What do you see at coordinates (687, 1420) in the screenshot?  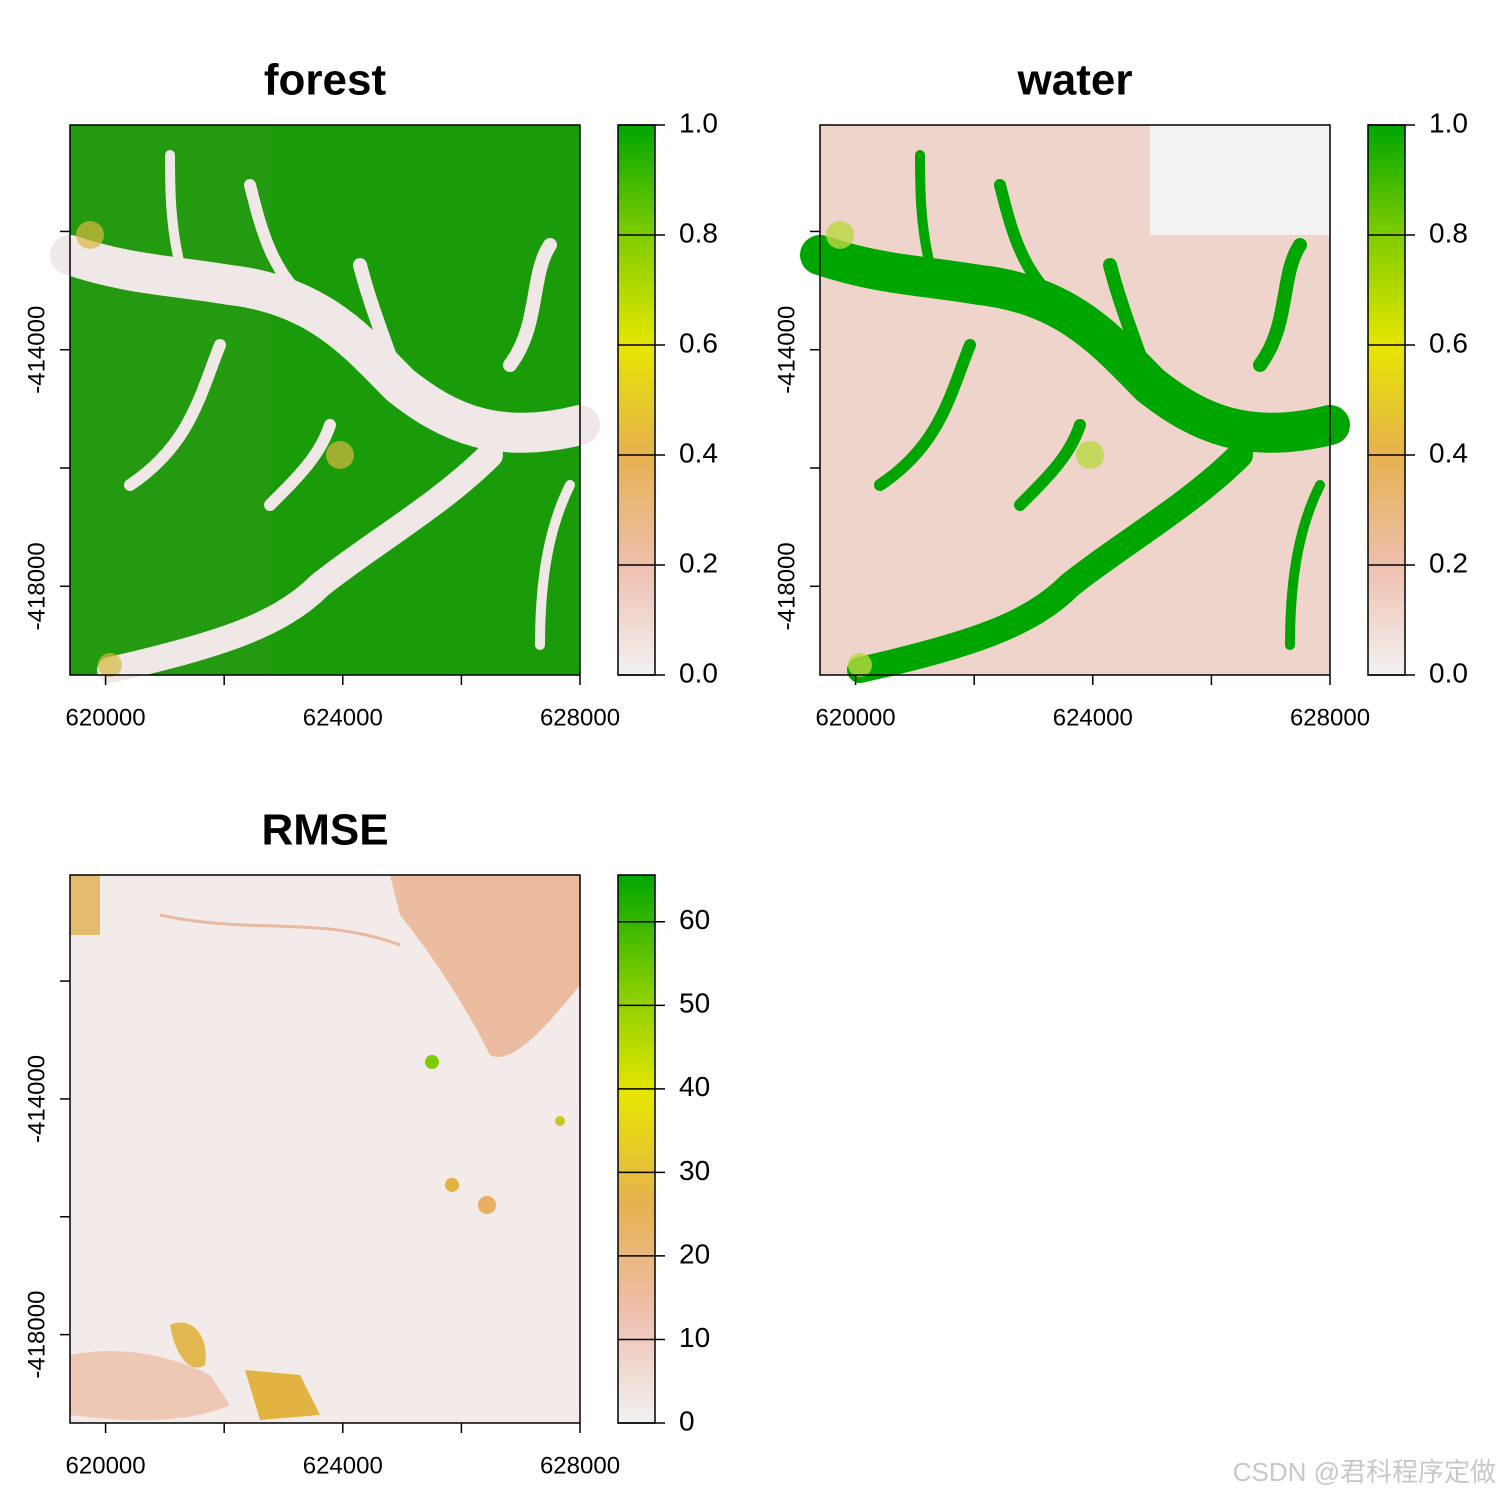 I see `colorbar-tick-label: 0` at bounding box center [687, 1420].